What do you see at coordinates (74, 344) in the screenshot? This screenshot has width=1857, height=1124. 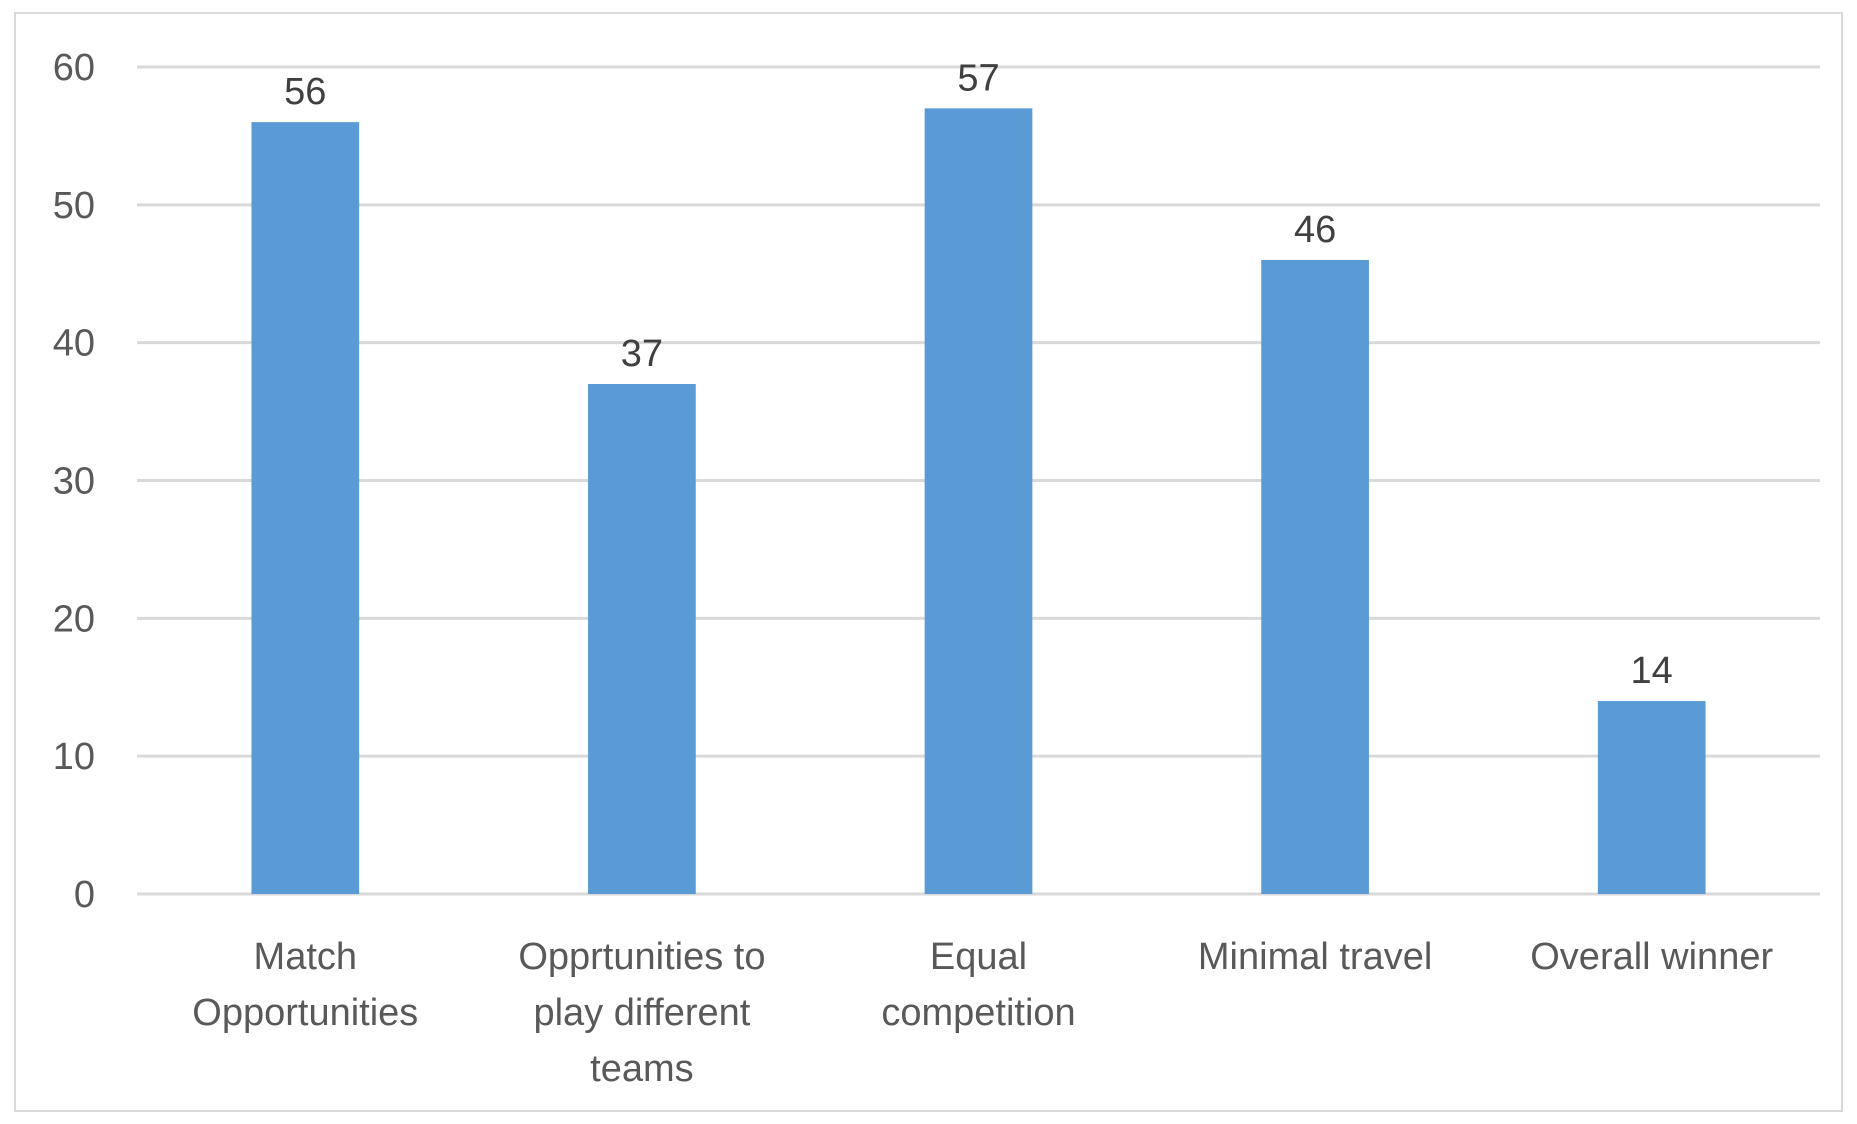 I see `y-tick-label: 40` at bounding box center [74, 344].